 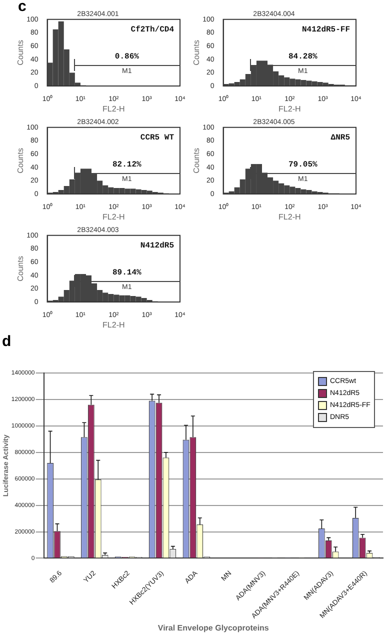 What do you see at coordinates (127, 273) in the screenshot?
I see `annotation: 89.14%` at bounding box center [127, 273].